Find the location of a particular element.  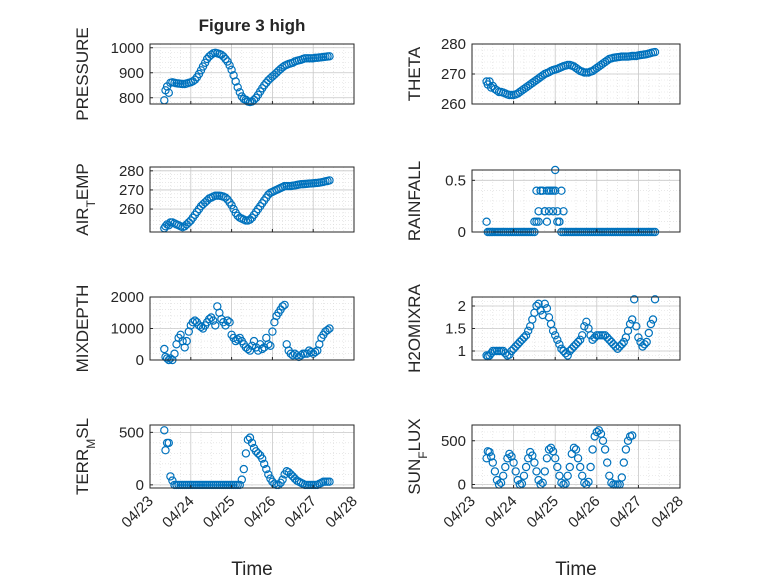

y-tick-label: 2000 is located at coordinates (127, 297).